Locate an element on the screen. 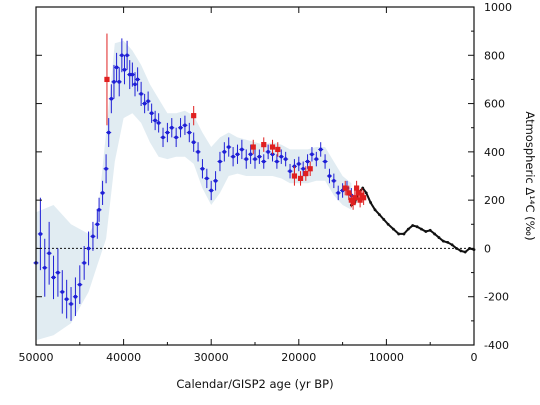 The width and height of the screenshot is (540, 405). y-axis-title: Atmospheric Δ¹⁴C (‰) is located at coordinates (530, 175).